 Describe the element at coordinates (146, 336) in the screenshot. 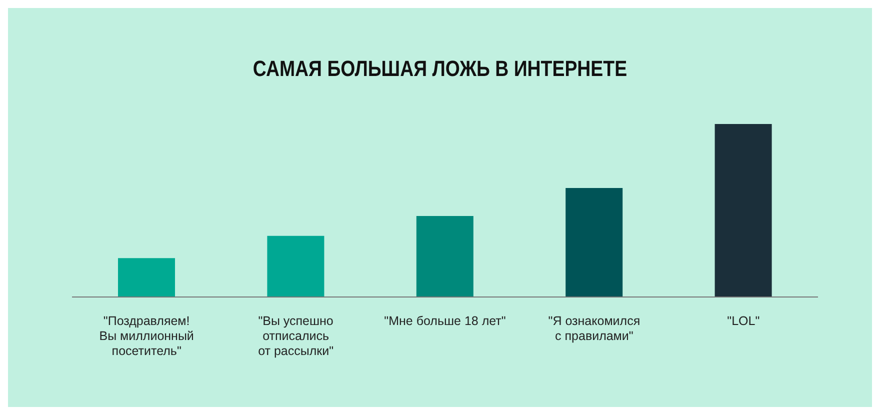

I see `x-tick-label: "Поздравляем! Вы миллионный посетитель"` at that location.